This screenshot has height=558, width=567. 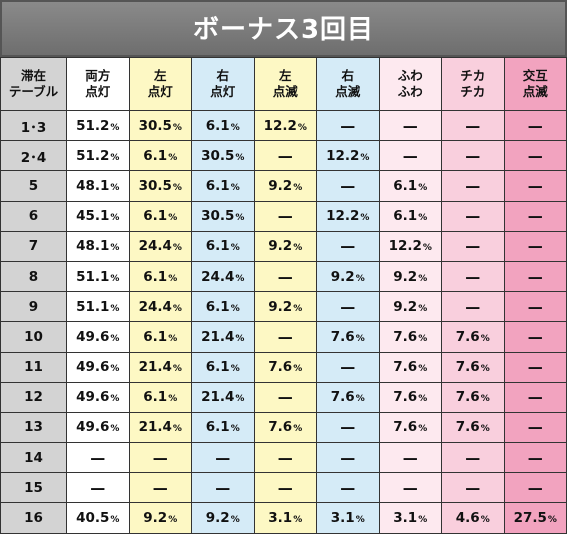 I want to click on probability-value: 40.5, so click(x=93, y=518).